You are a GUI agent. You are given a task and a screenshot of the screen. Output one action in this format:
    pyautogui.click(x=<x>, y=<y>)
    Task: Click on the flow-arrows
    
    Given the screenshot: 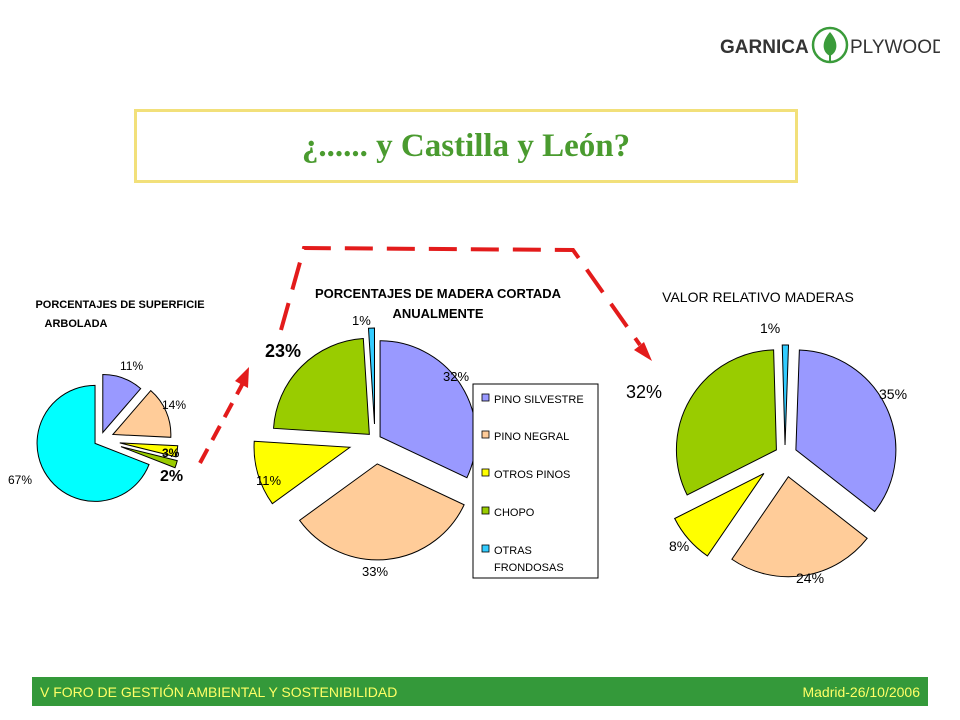 What is the action you would take?
    pyautogui.click(x=425, y=354)
    